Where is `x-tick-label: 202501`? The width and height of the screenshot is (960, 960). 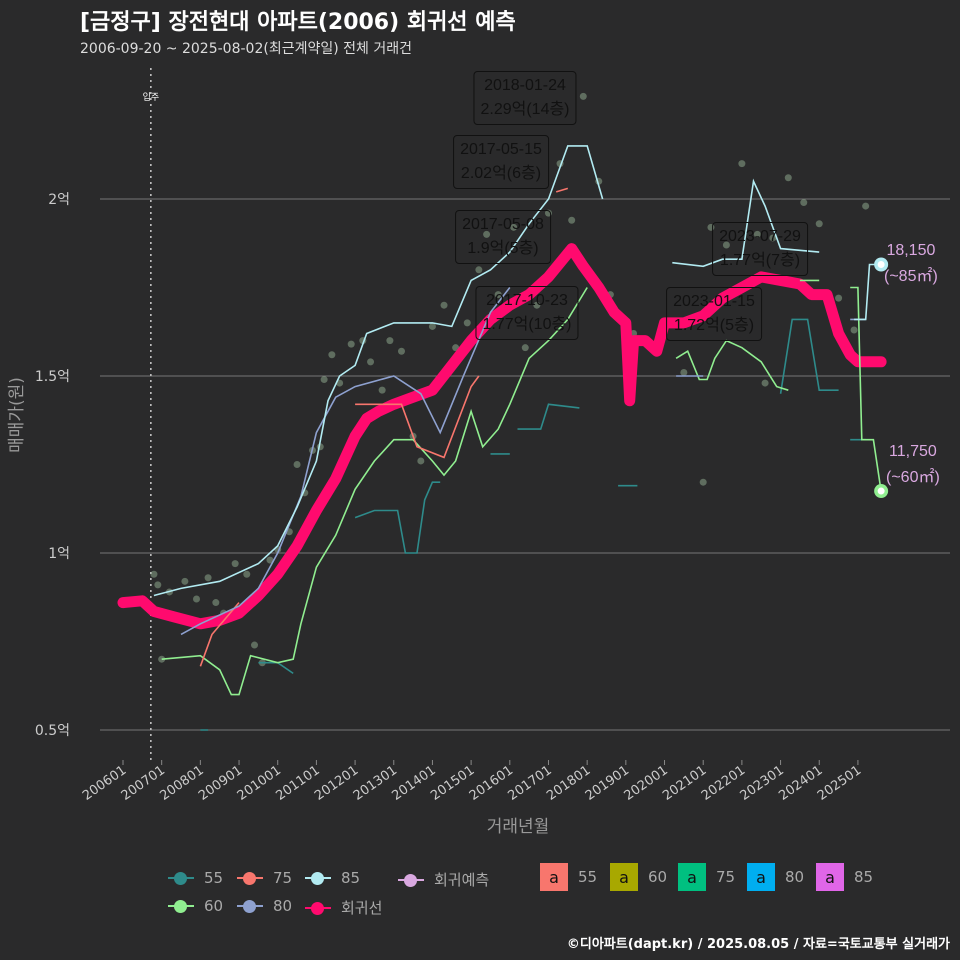 x-tick-label: 202501 is located at coordinates (839, 783).